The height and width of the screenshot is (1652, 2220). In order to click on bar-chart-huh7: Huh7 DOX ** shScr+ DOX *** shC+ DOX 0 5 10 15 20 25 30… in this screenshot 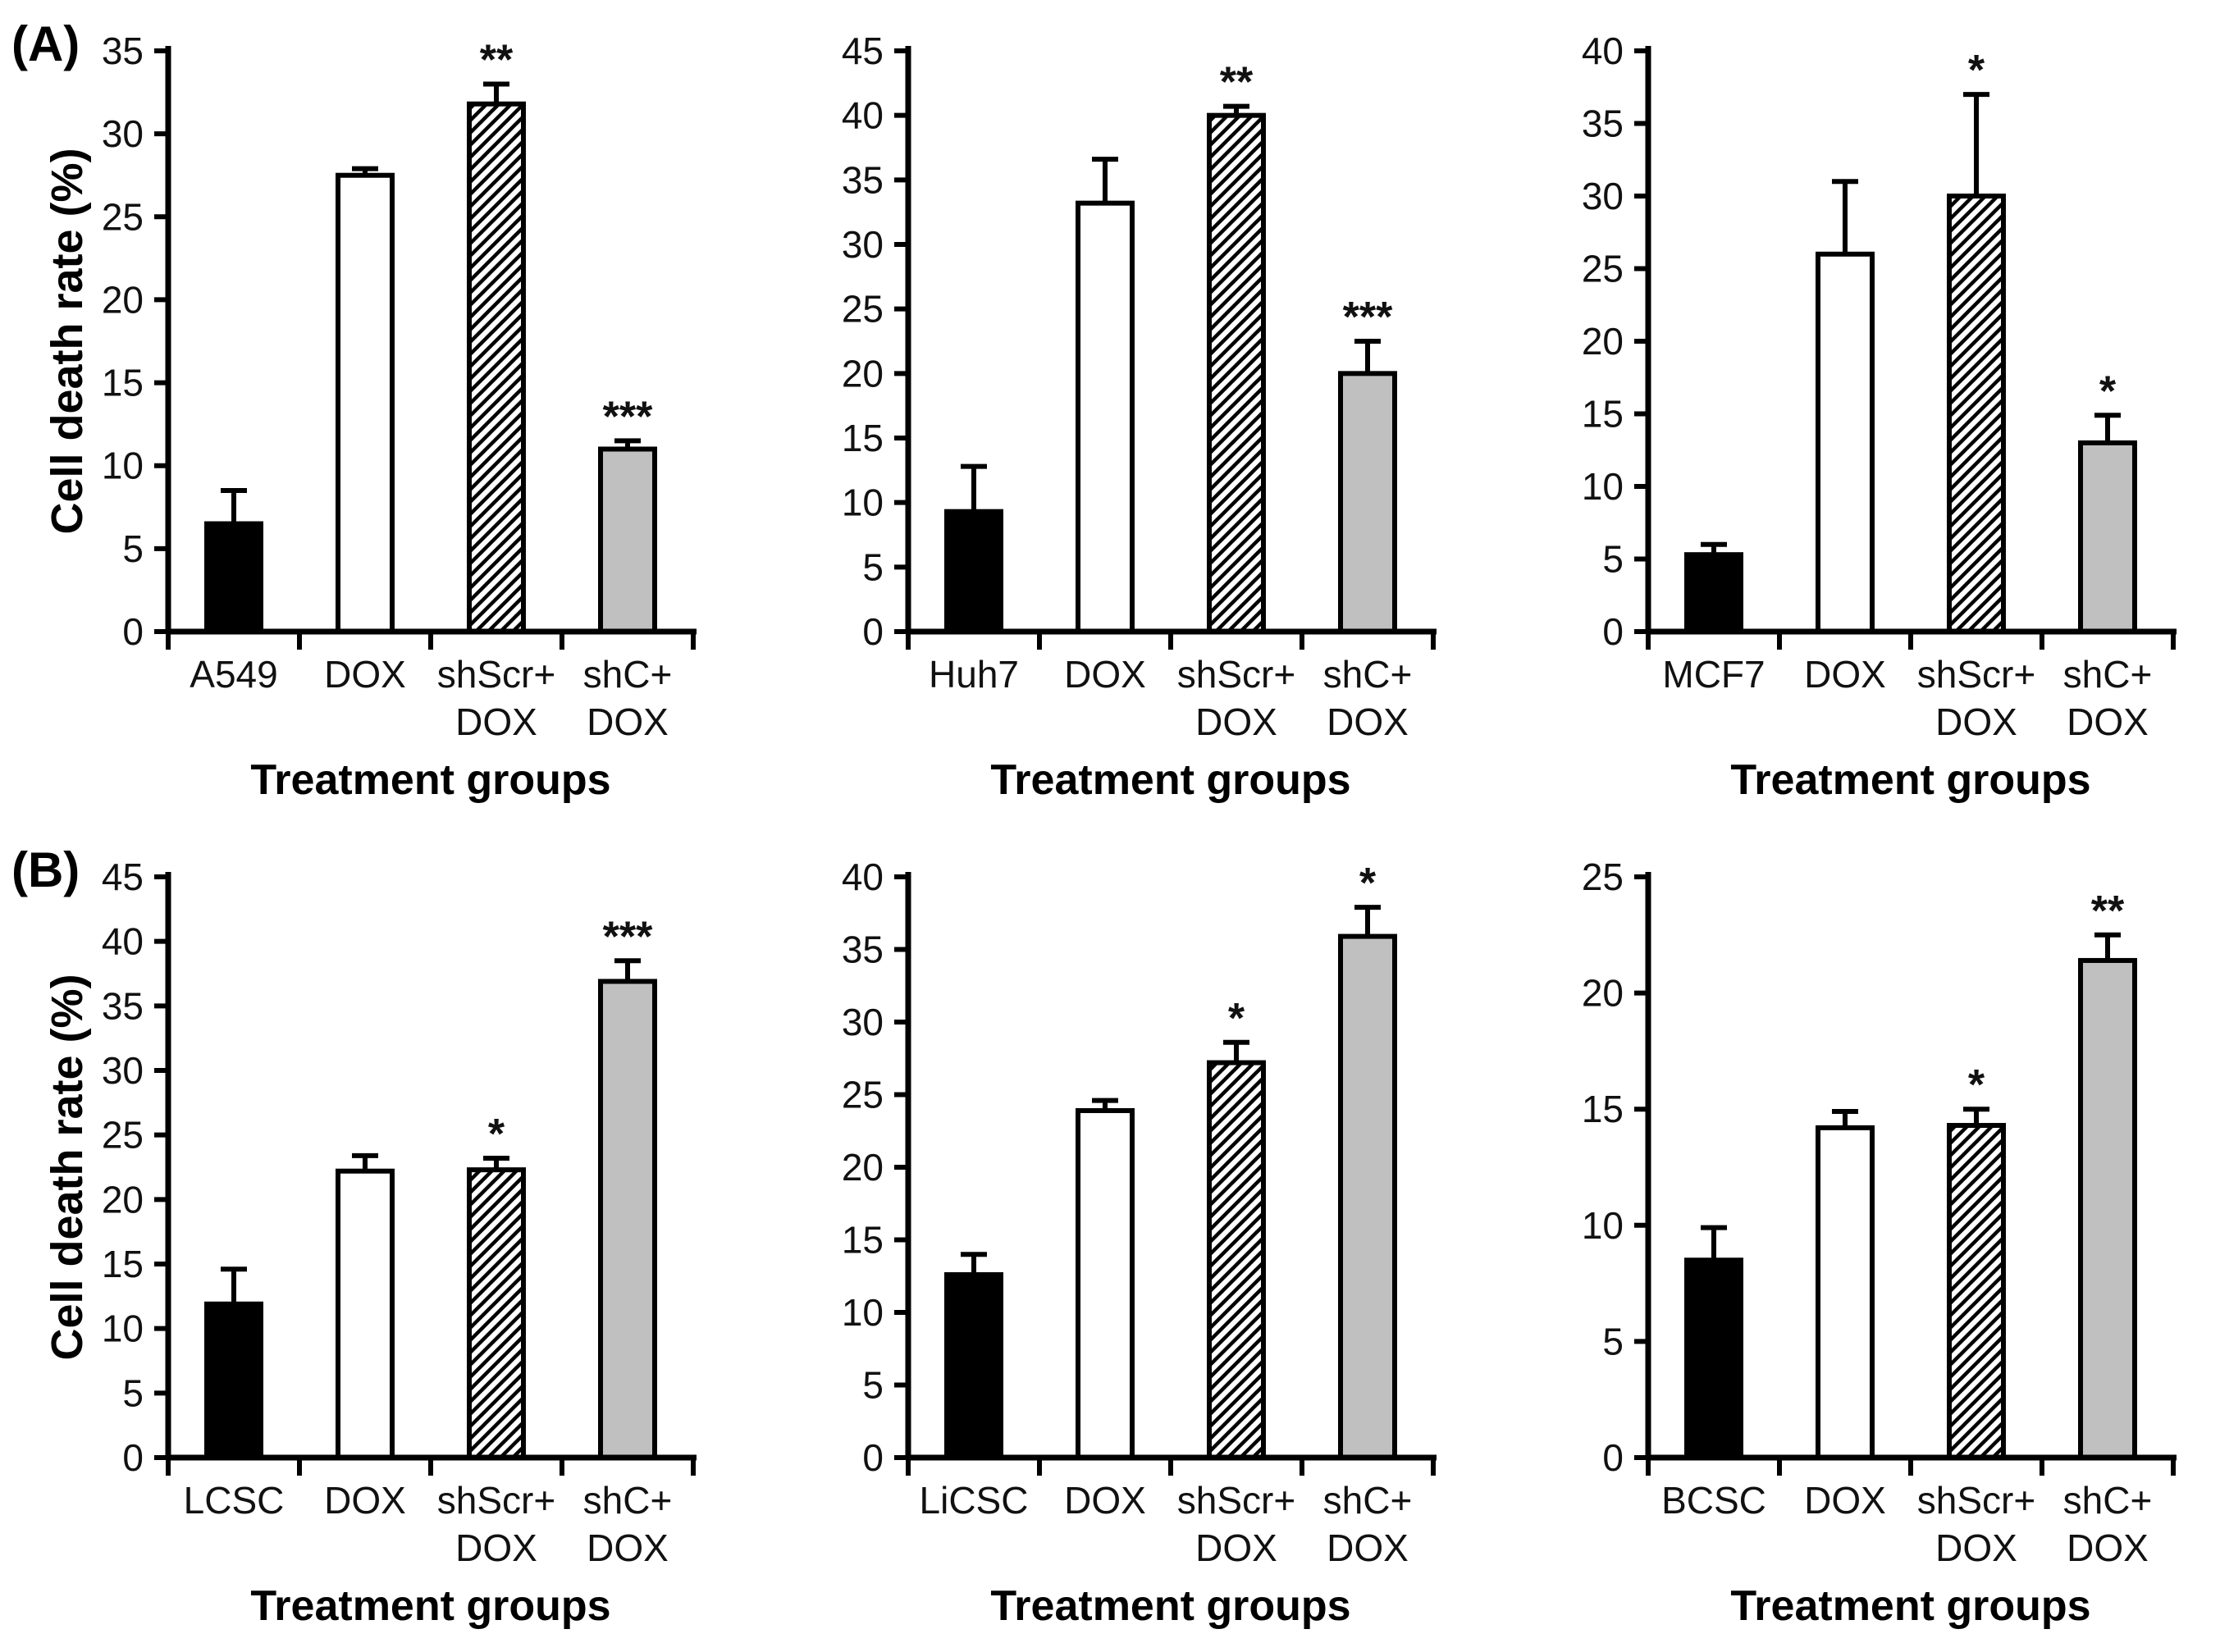, I will do `click(1139, 417)`.